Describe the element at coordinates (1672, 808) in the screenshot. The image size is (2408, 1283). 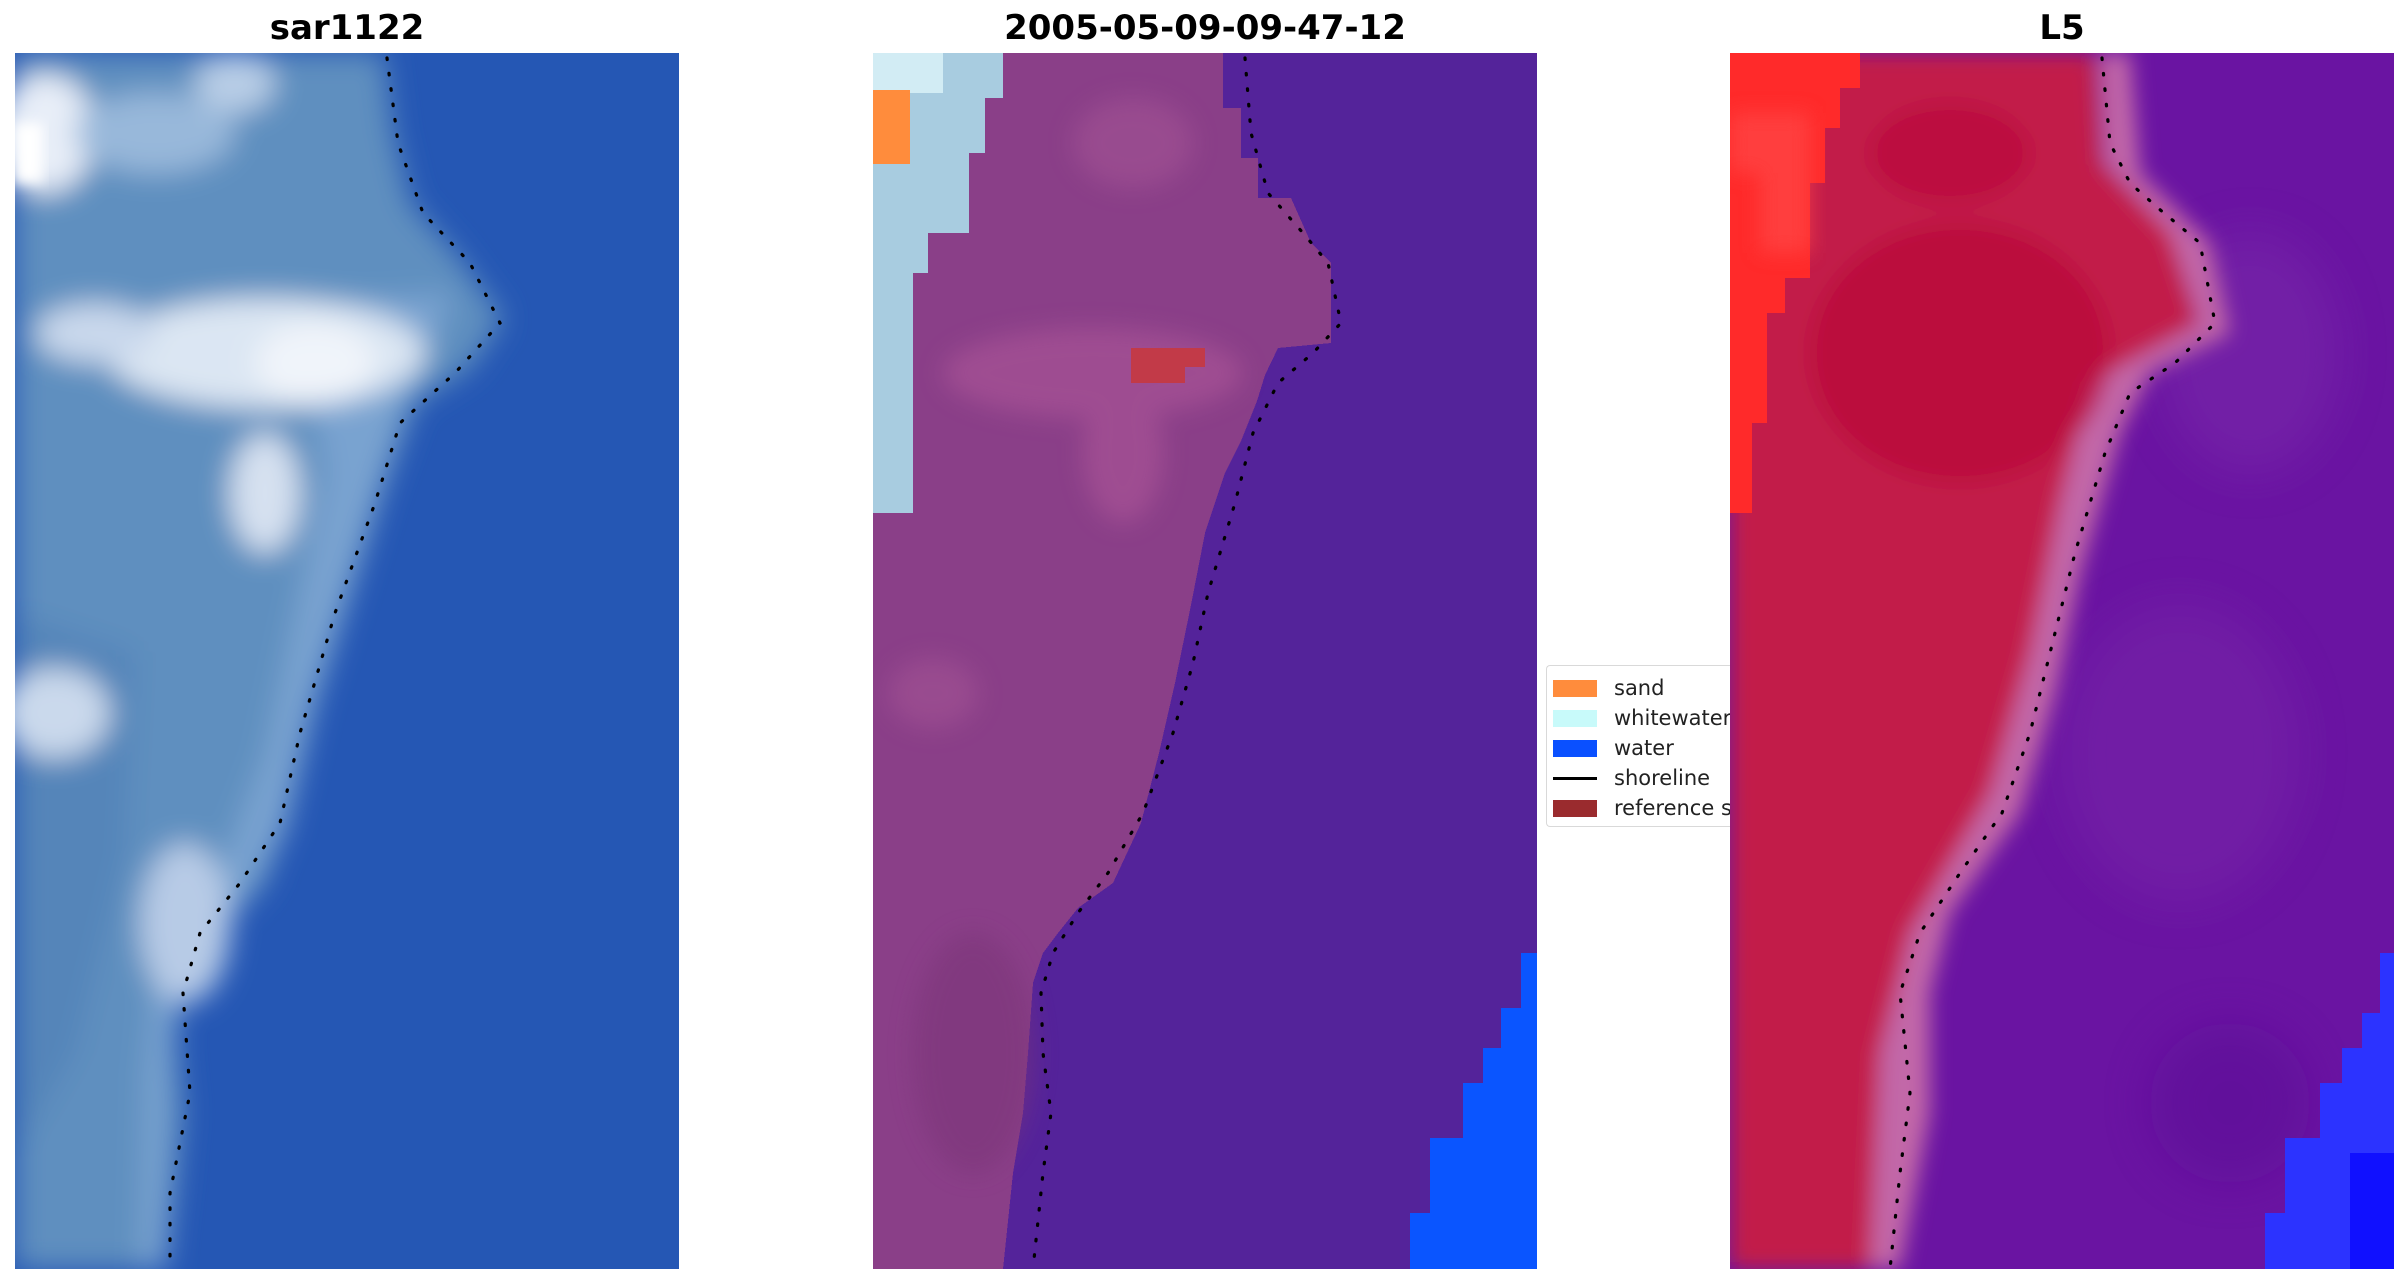
I see `legend-label-reference-shoreline: reference shoreline` at that location.